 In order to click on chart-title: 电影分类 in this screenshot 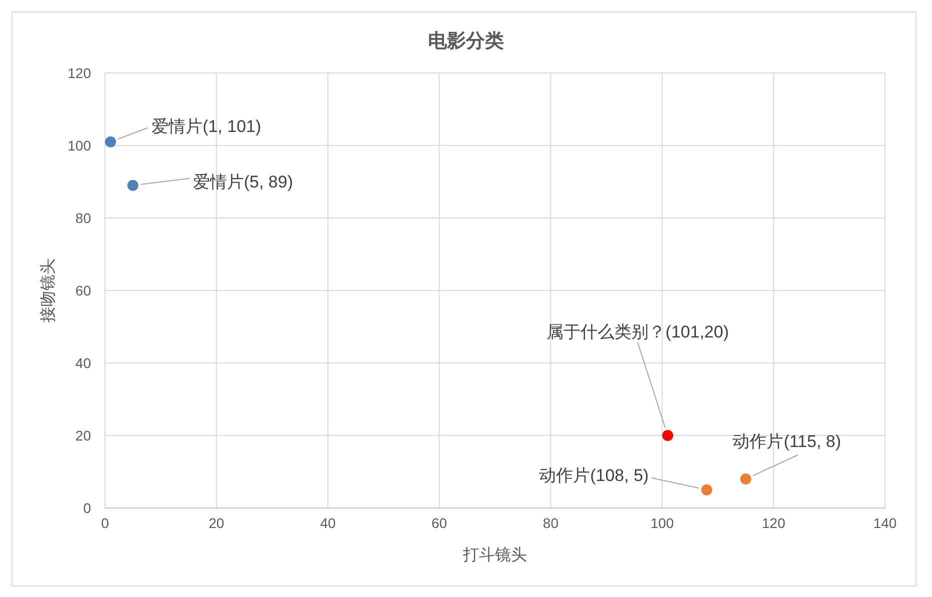, I will do `click(466, 41)`.